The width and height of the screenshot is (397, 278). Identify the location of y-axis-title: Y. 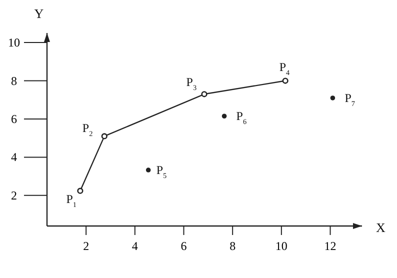
(39, 13).